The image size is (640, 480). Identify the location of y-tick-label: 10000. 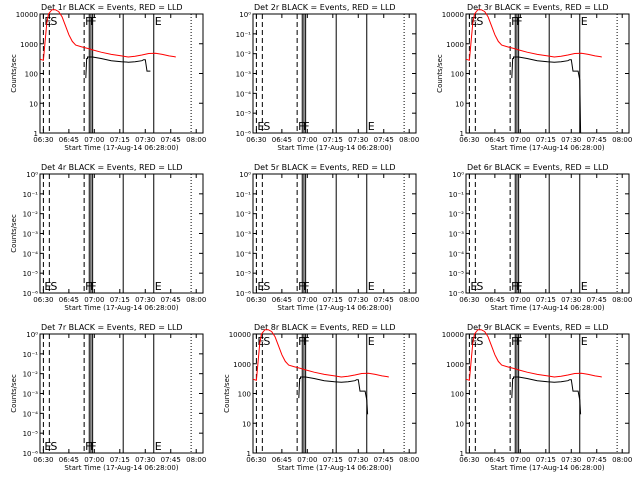
(453, 335).